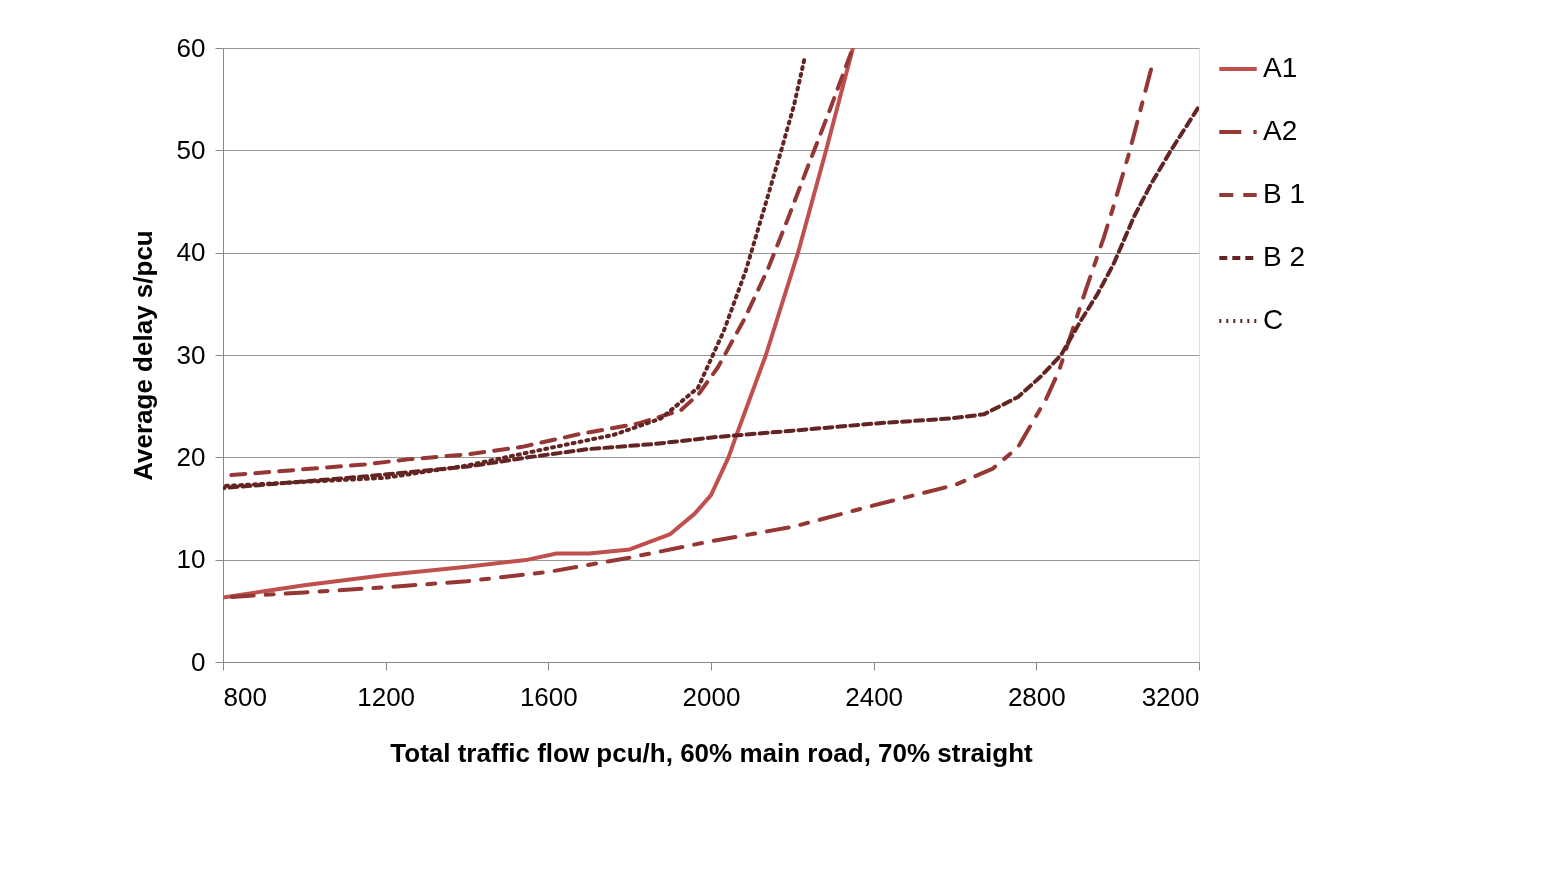  What do you see at coordinates (191, 354) in the screenshot?
I see `y-tick-label: 30` at bounding box center [191, 354].